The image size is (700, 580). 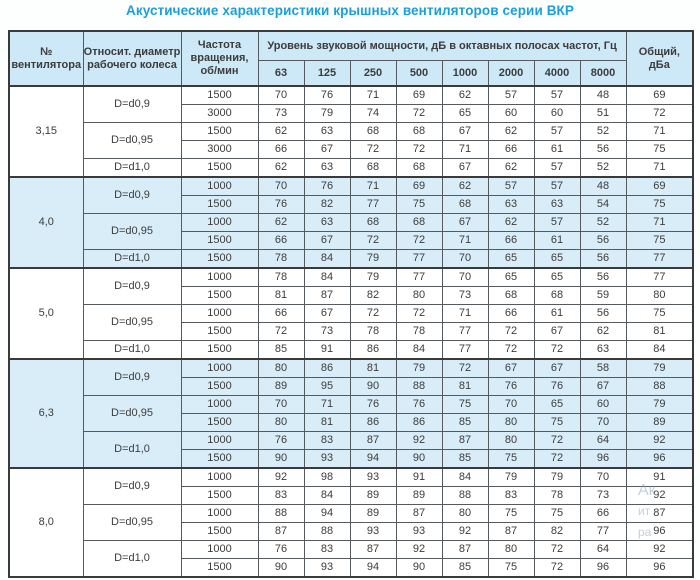 I want to click on total-dba-cell: 84, so click(x=659, y=350).